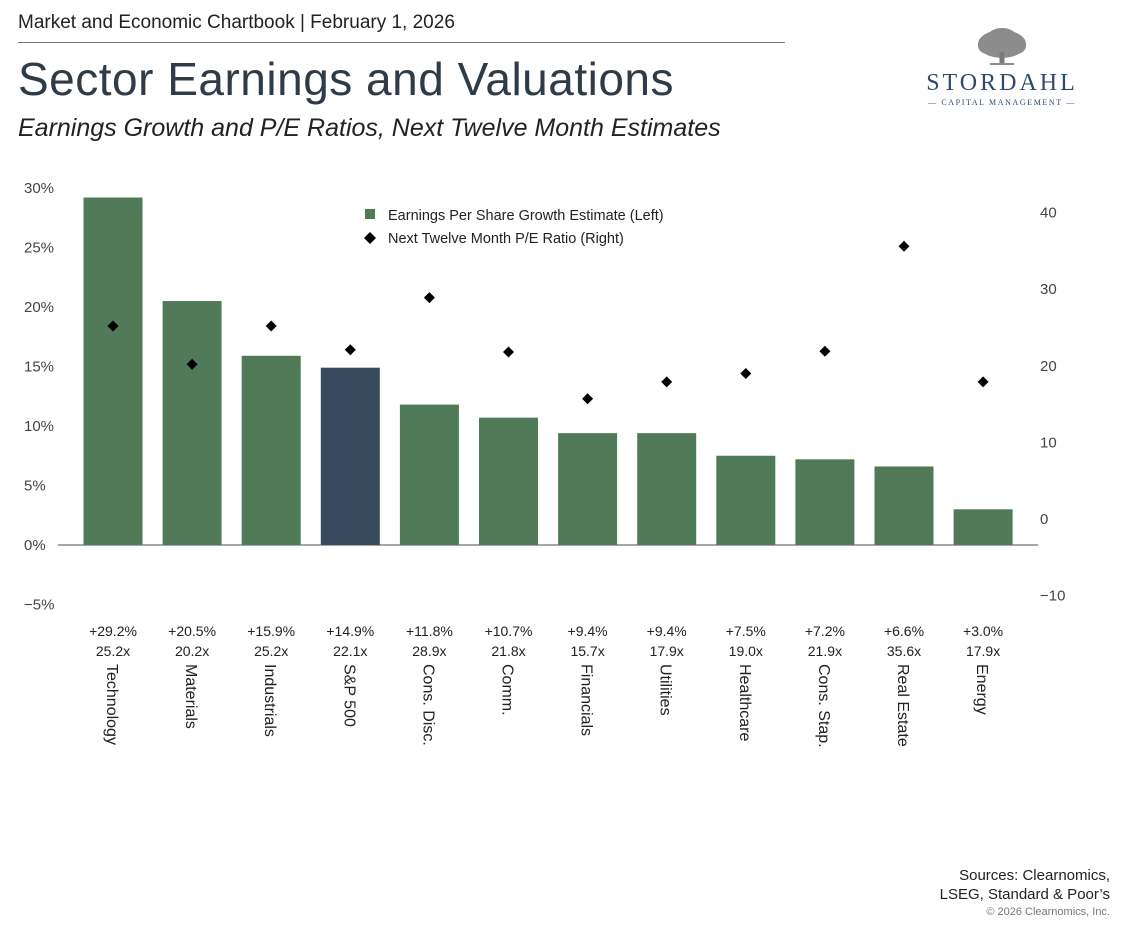 The width and height of the screenshot is (1132, 952). Describe the element at coordinates (350, 651) in the screenshot. I see `pe-value-label: 22.1x` at that location.